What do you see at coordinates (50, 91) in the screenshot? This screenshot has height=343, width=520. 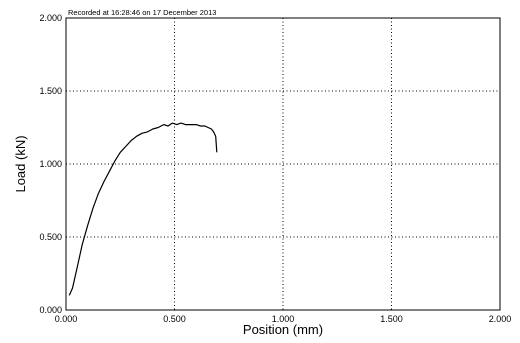 I see `y-tick-label: 1.500` at bounding box center [50, 91].